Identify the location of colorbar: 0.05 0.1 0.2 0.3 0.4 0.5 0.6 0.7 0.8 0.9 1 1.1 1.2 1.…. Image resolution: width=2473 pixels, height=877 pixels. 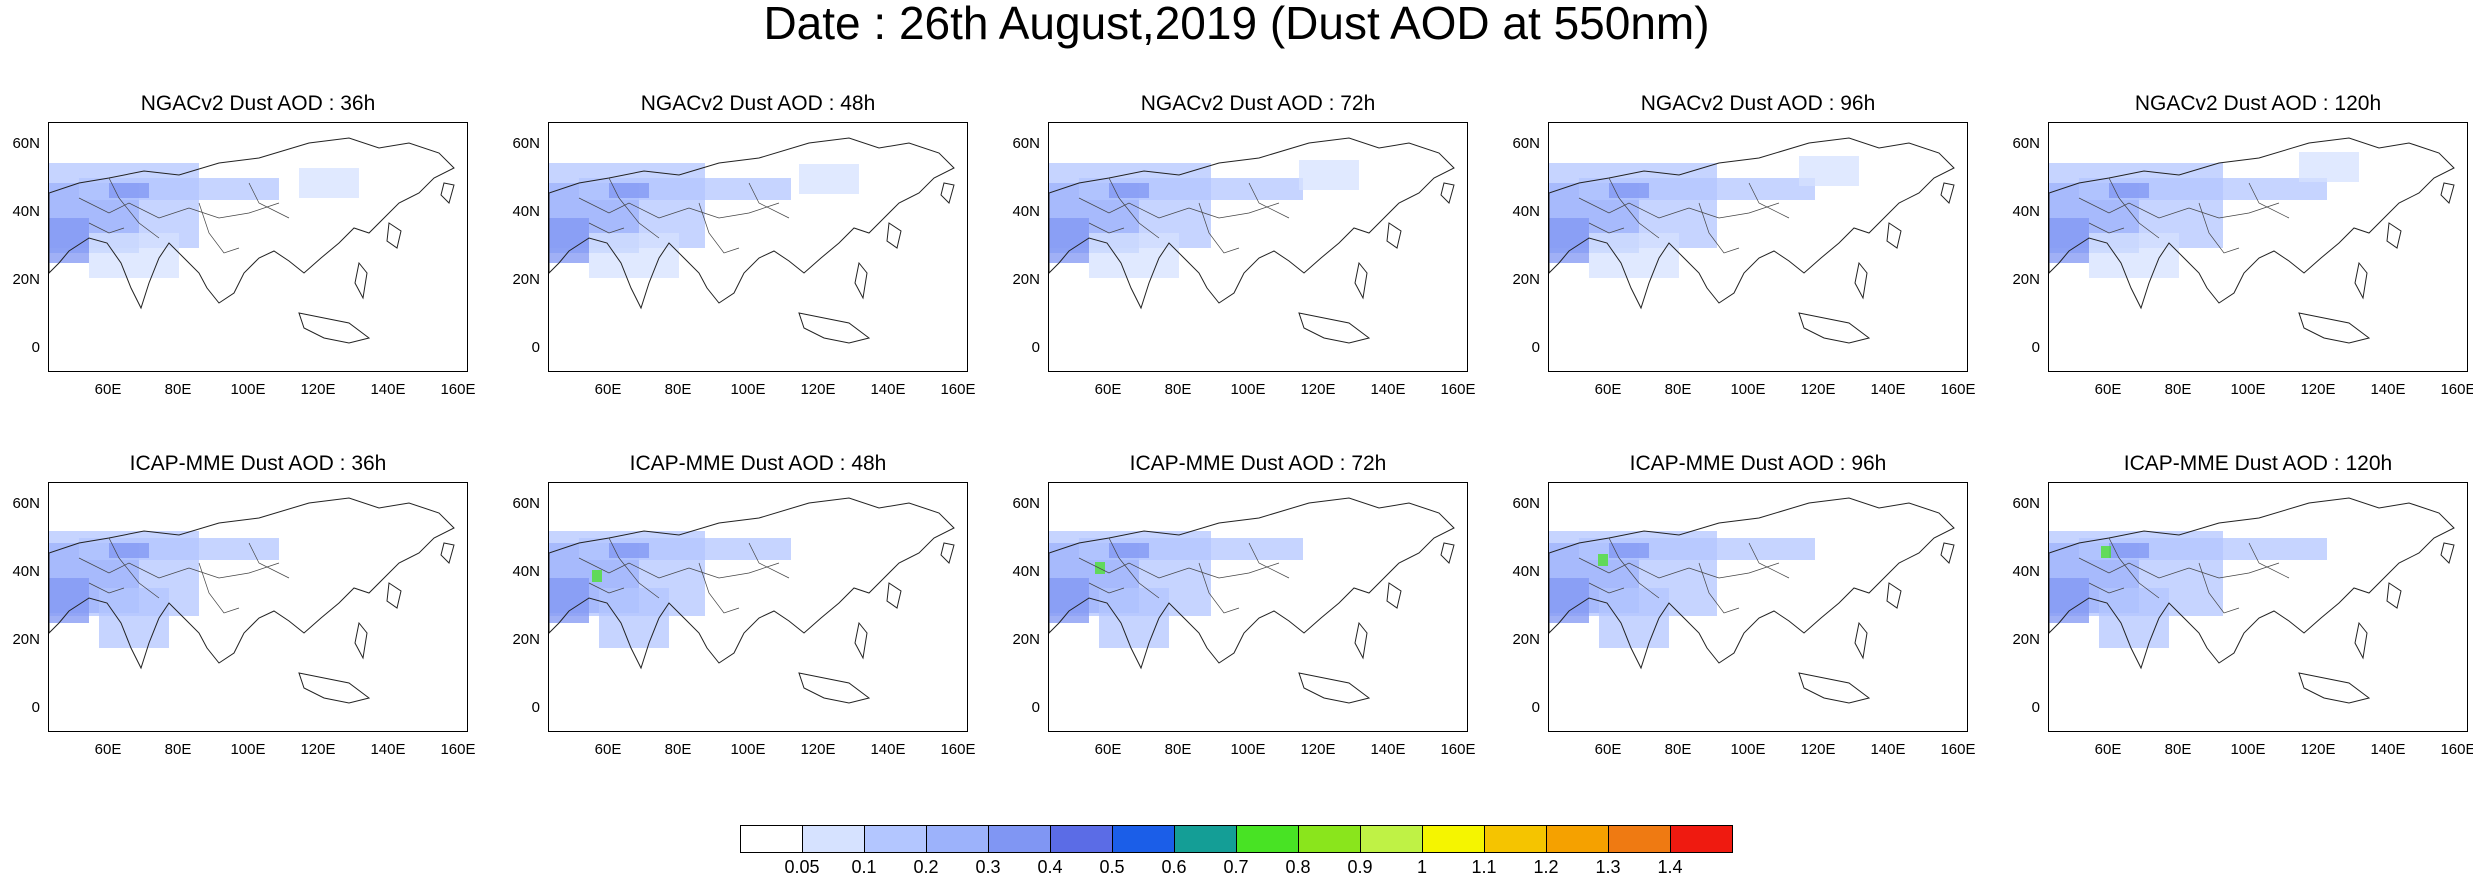
(1236, 851).